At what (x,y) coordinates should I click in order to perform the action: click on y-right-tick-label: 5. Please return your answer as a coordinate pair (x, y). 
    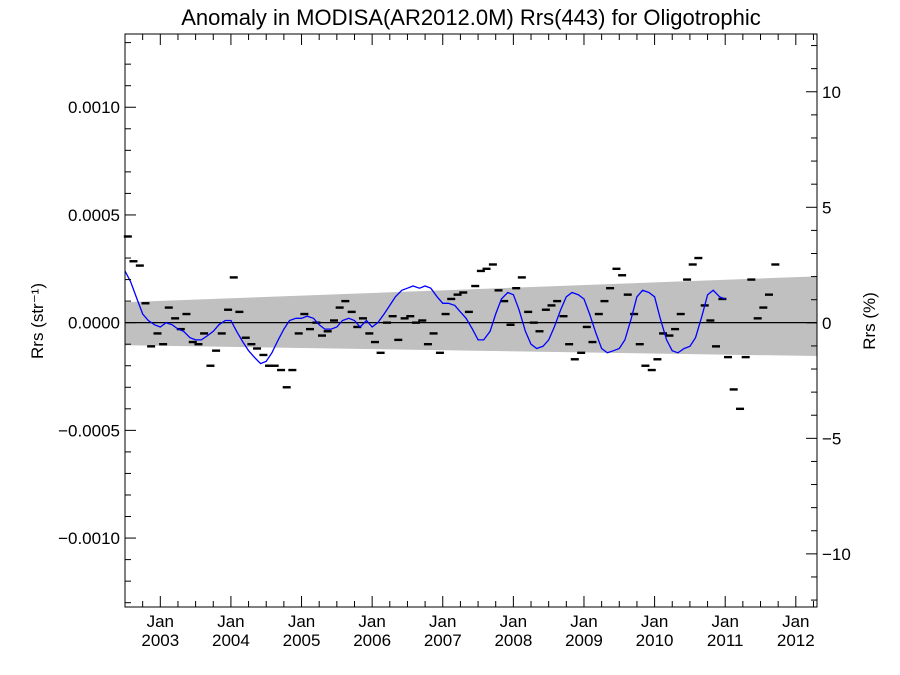
    Looking at the image, I should click on (826, 207).